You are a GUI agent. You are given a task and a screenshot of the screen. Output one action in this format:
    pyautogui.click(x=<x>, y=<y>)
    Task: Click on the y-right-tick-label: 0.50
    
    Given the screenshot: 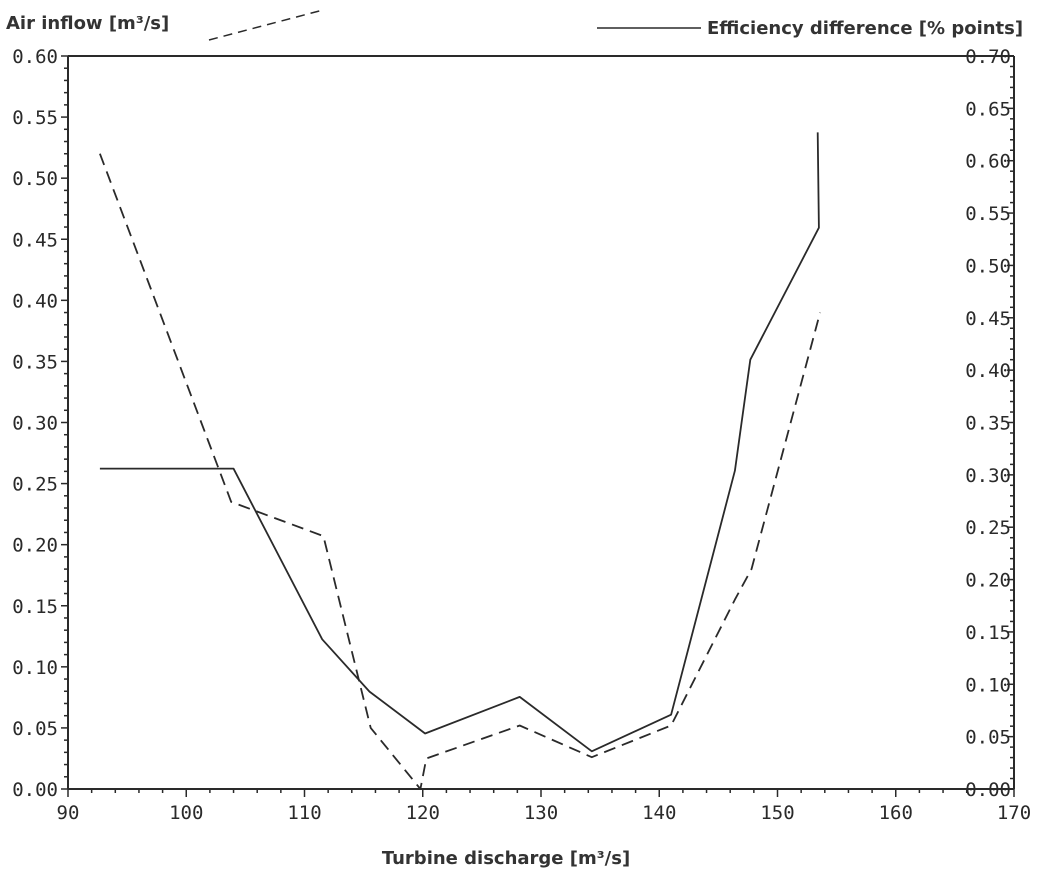 What is the action you would take?
    pyautogui.click(x=988, y=266)
    